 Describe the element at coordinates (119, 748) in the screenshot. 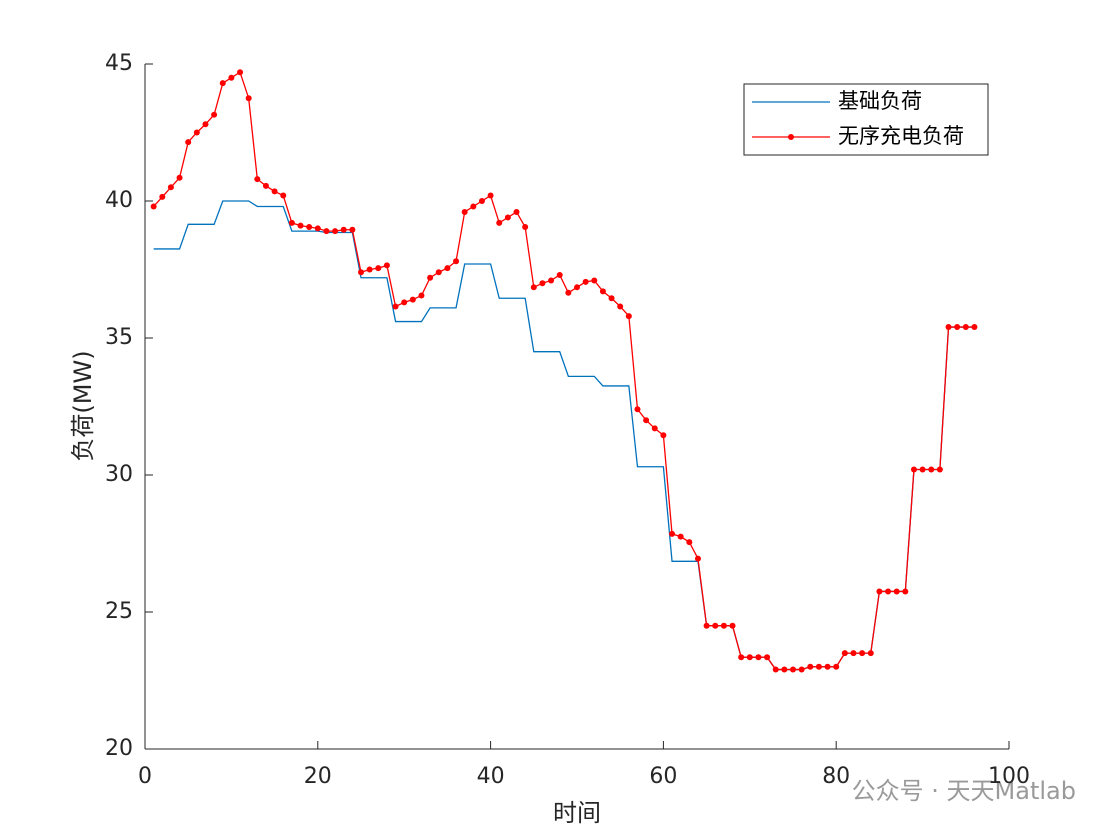

I see `y-tick-label: 20` at that location.